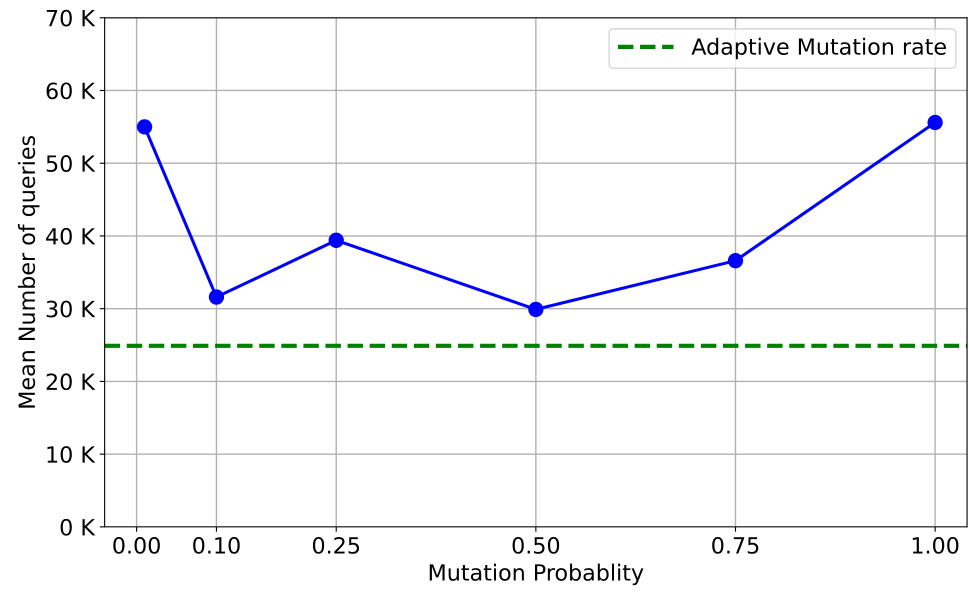  Describe the element at coordinates (71, 236) in the screenshot. I see `y-tick-label: 40 K` at that location.